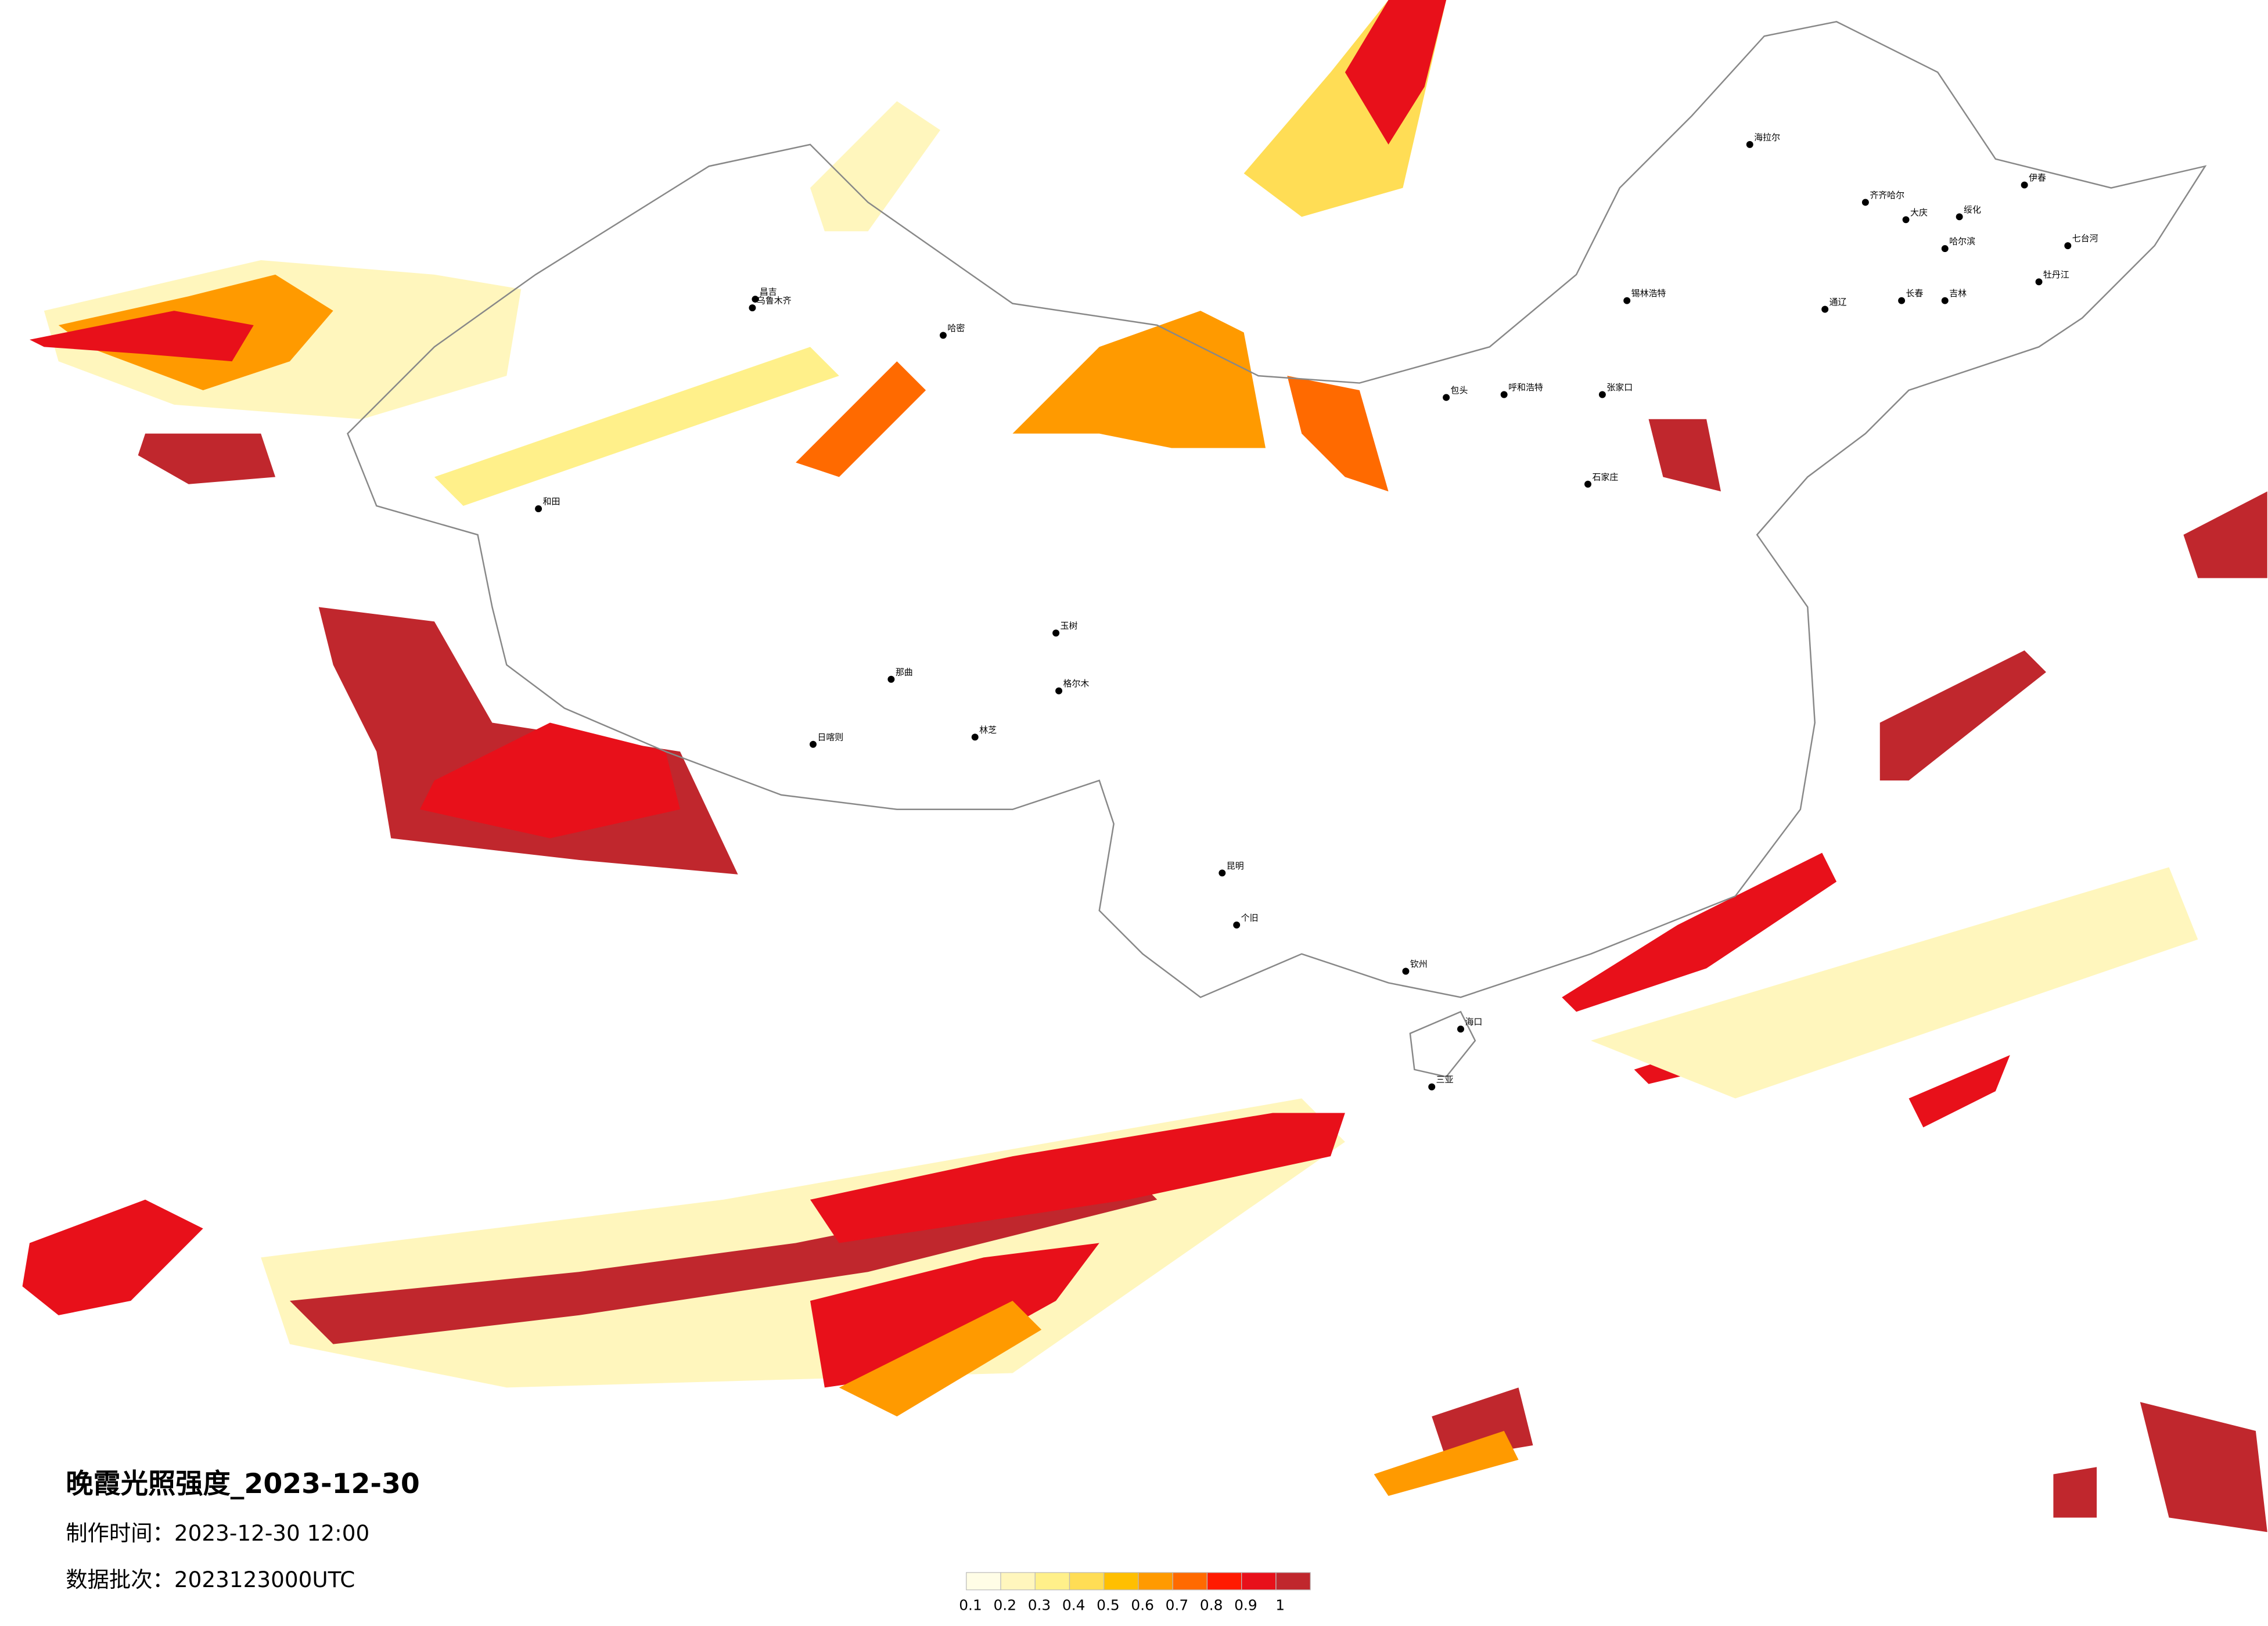 The height and width of the screenshot is (1626, 2268). I want to click on colorbar-label: 0.3, so click(1039, 1606).